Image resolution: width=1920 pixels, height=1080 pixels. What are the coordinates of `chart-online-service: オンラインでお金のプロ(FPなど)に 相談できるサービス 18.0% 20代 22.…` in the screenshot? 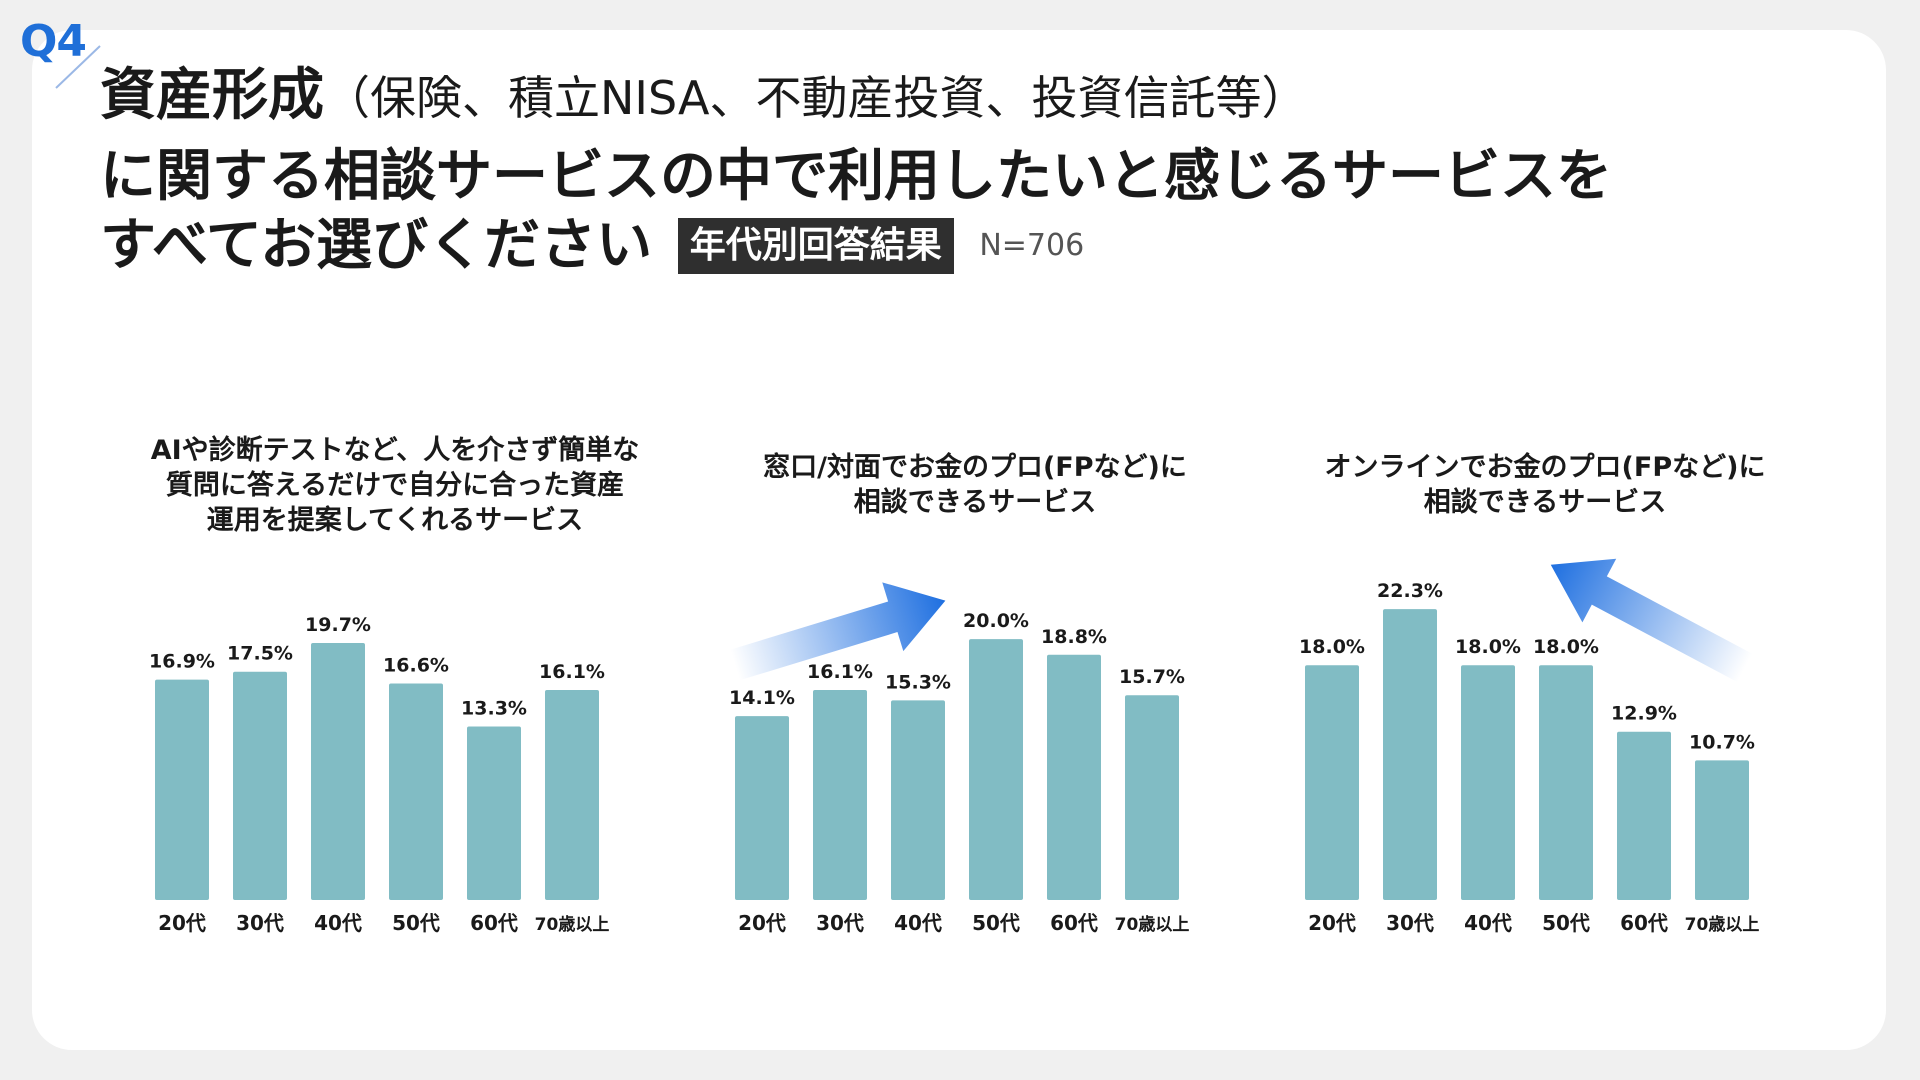 It's located at (1545, 690).